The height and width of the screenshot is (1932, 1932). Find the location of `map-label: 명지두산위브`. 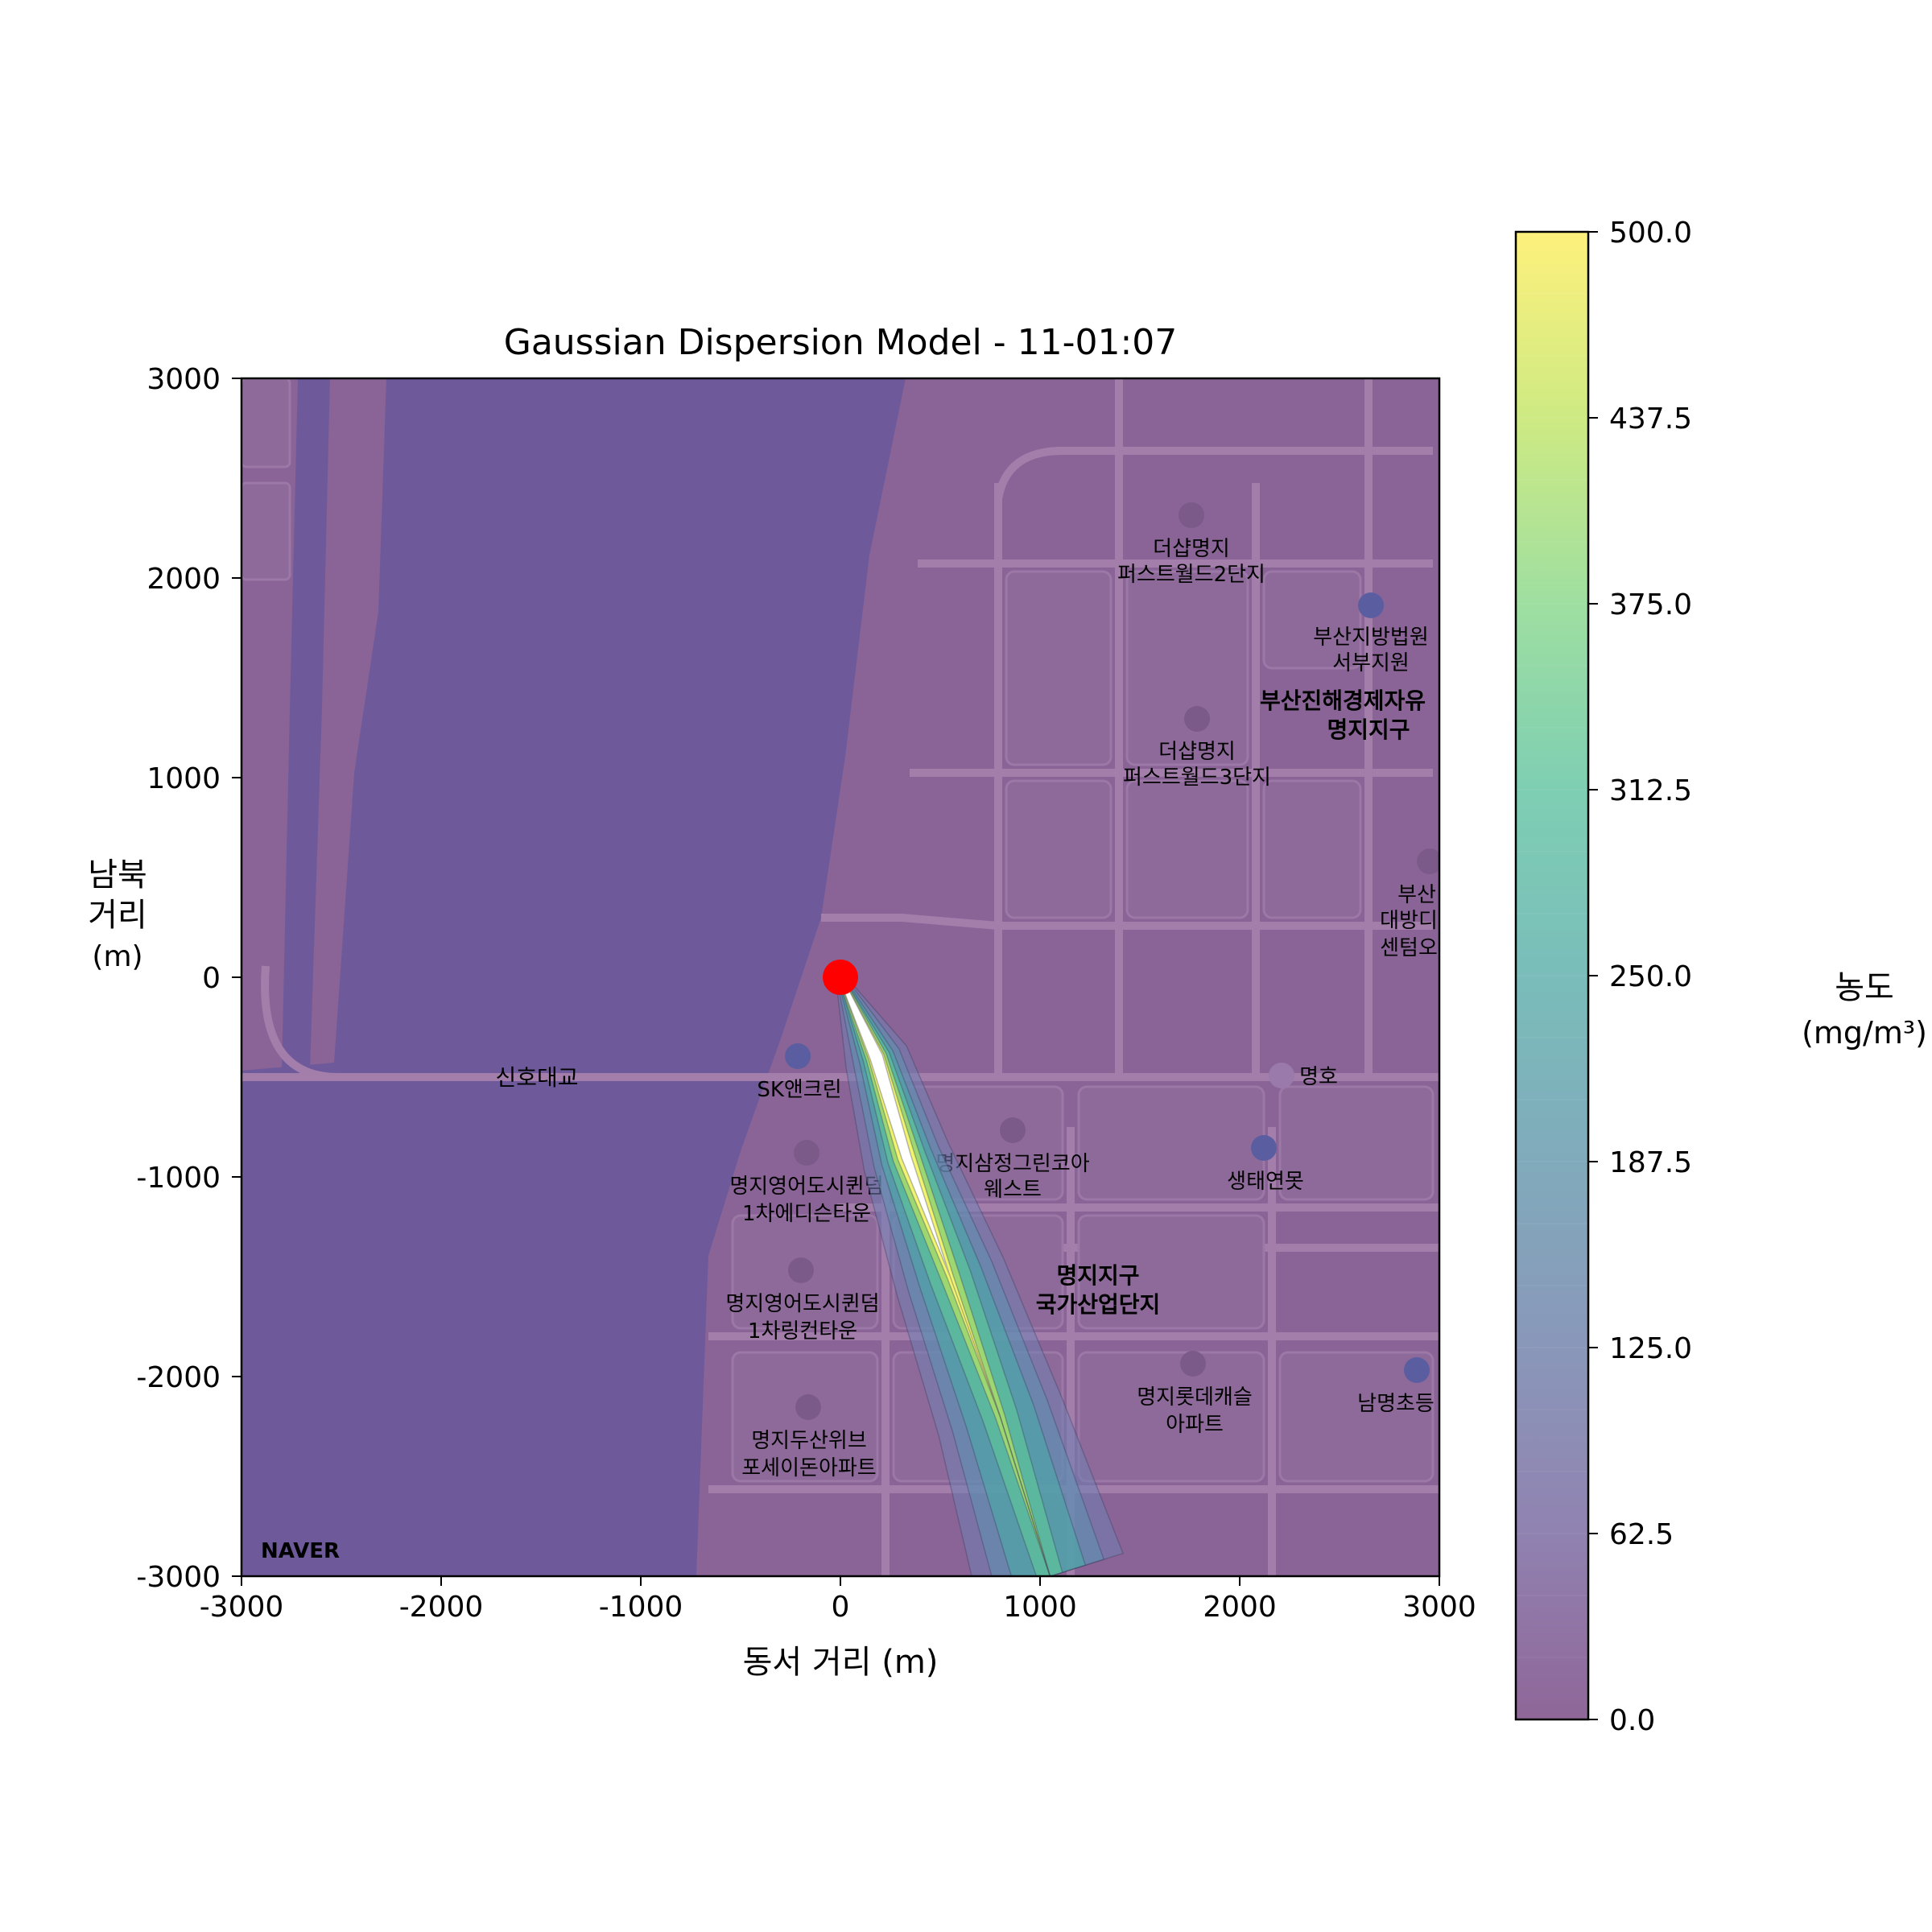

map-label: 명지두산위브 is located at coordinates (809, 1441).